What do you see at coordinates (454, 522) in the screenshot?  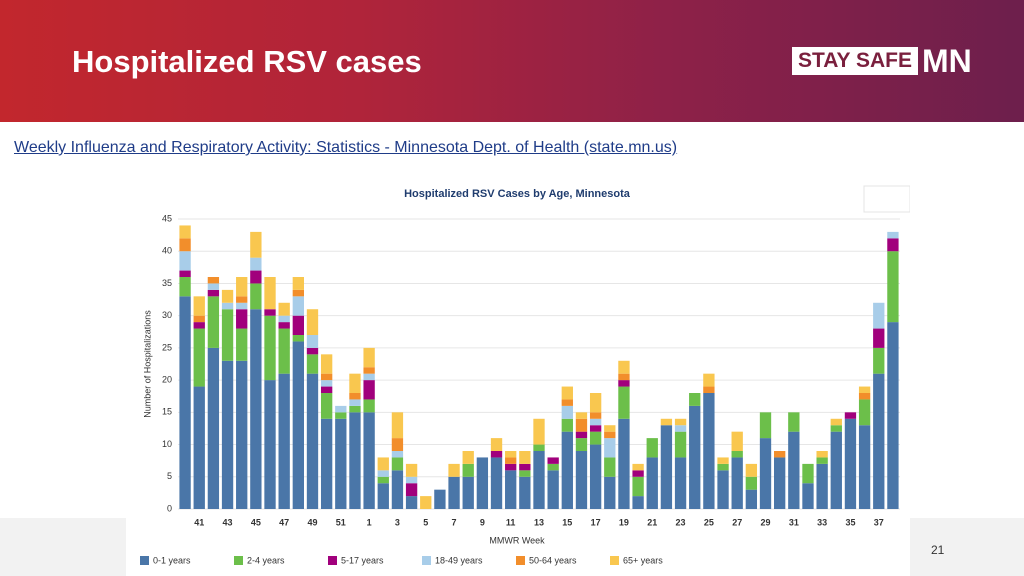 I see `x-tick-label: 7` at bounding box center [454, 522].